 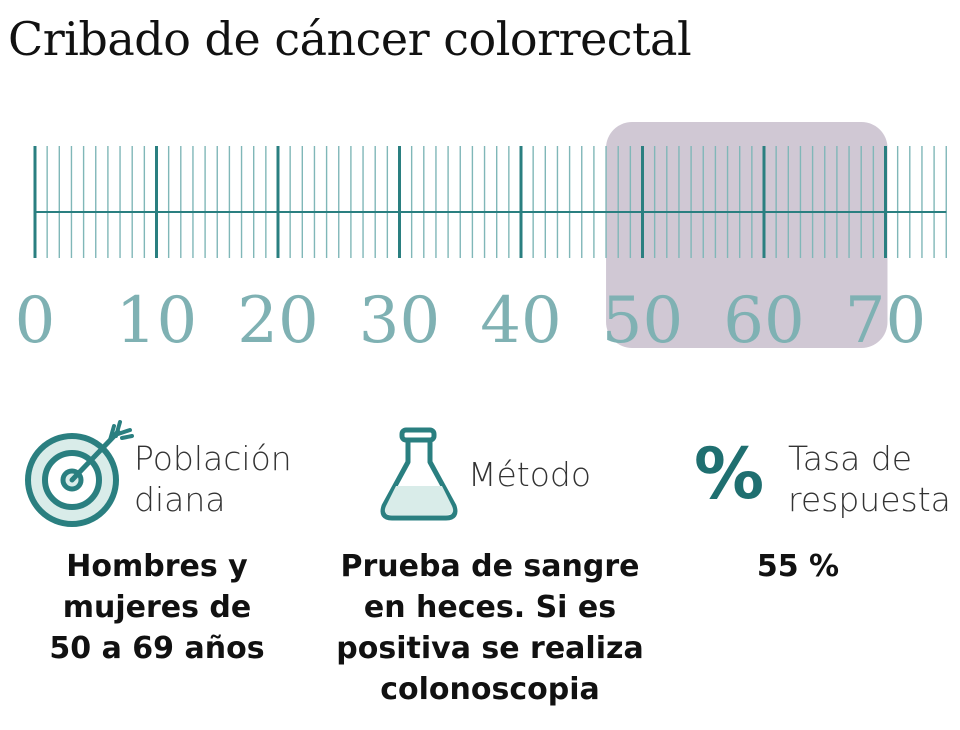 What do you see at coordinates (419, 474) in the screenshot?
I see `flask-icon` at bounding box center [419, 474].